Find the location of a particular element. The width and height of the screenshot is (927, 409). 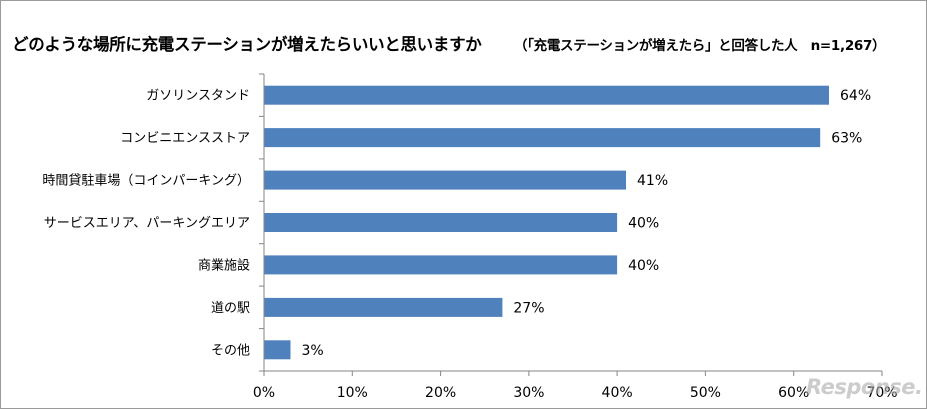

value-label: 27% is located at coordinates (528, 308).